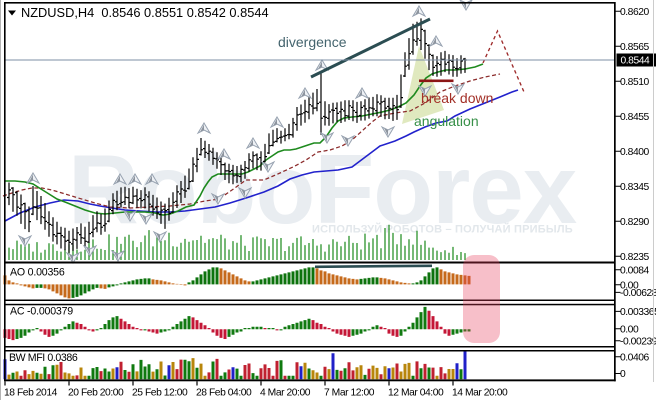  Describe the element at coordinates (442, 229) in the screenshot. I see `svg-text:ИСПОЛЬЗУЙ РОБОТОВ – ПОЛУЧАЙ ПР: ИСПОЛЬЗУЙ РОБОТОВ – ПОЛУЧАЙ ПРИБЫЛЬ` at that location.